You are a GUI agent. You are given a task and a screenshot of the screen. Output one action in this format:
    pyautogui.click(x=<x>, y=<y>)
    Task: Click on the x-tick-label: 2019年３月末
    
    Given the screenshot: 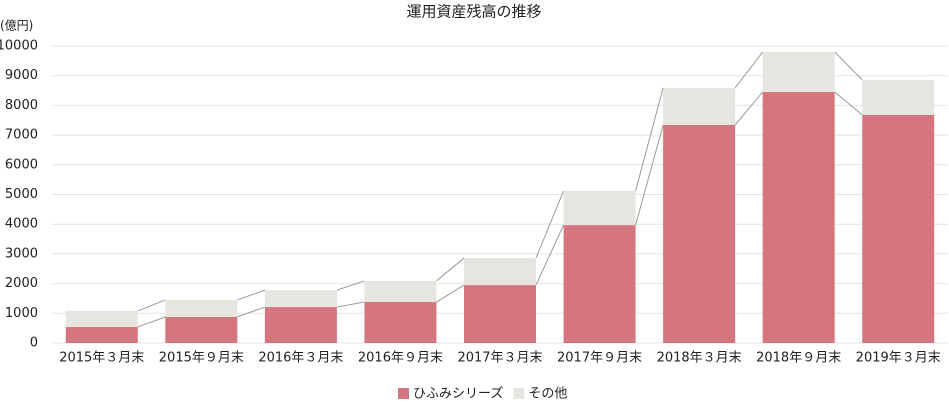 What is the action you would take?
    pyautogui.click(x=898, y=358)
    